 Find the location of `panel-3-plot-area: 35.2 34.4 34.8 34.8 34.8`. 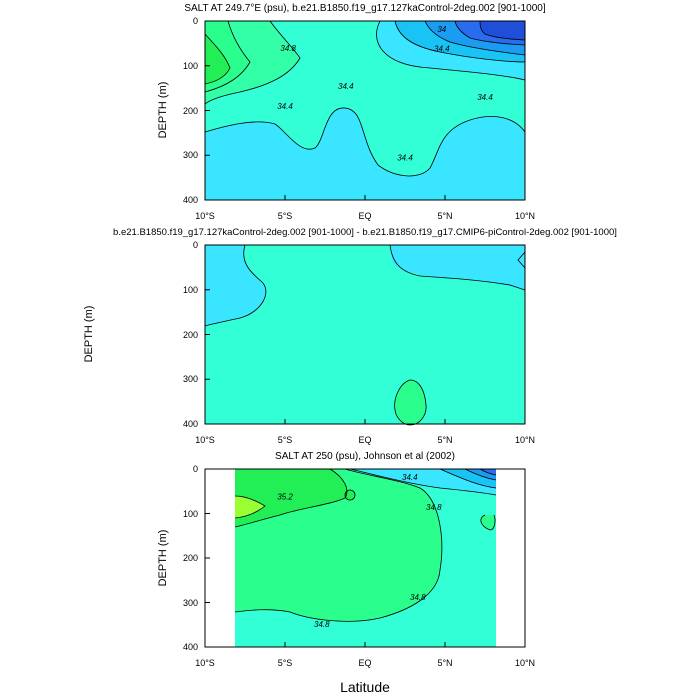

panel-3-plot-area: 35.2 34.4 34.8 34.8 34.8 is located at coordinates (365, 558).